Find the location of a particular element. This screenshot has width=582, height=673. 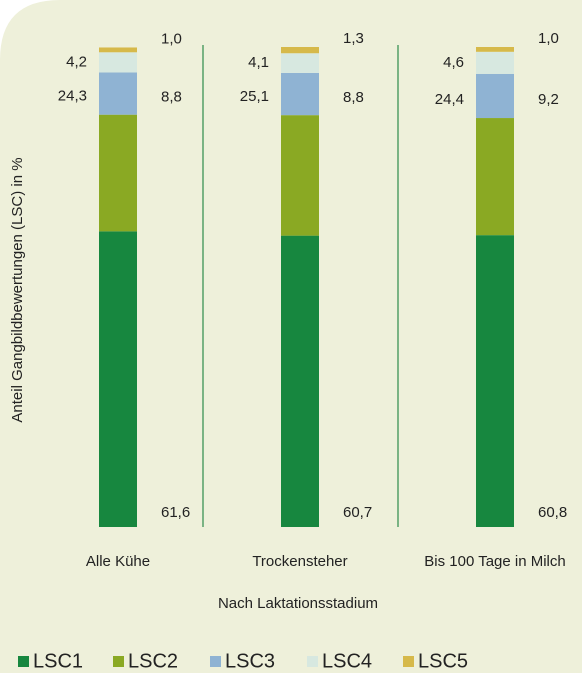

x-tick-label: Bis 100 Tage in Milch is located at coordinates (494, 561).